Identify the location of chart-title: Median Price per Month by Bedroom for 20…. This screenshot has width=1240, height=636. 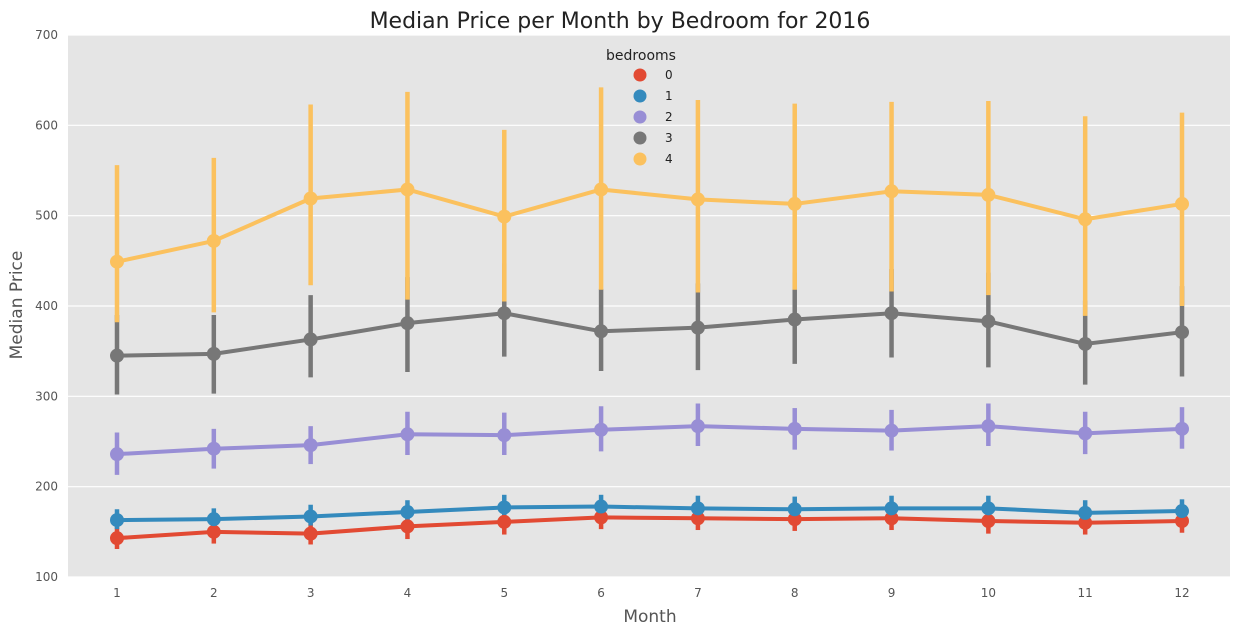
(620, 21).